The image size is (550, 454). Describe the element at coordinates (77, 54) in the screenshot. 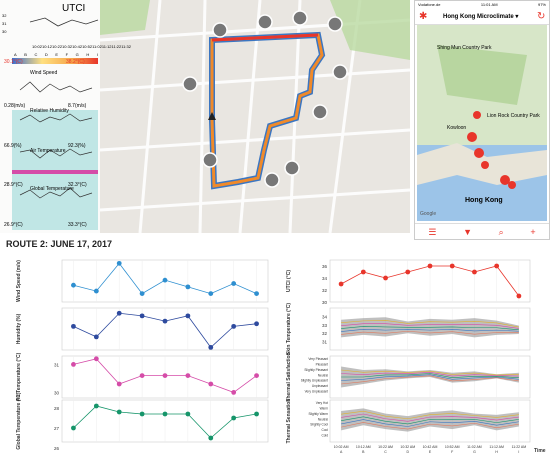

I see `utci-letter: G` at that location.